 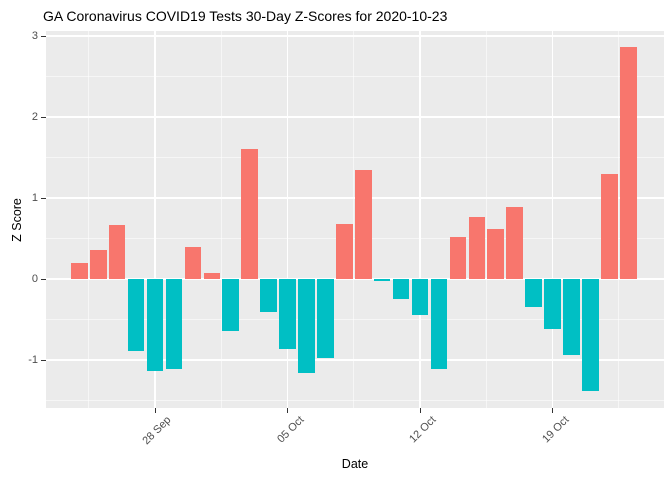 What do you see at coordinates (555, 430) in the screenshot?
I see `x-tick-label: 19 Oct` at bounding box center [555, 430].